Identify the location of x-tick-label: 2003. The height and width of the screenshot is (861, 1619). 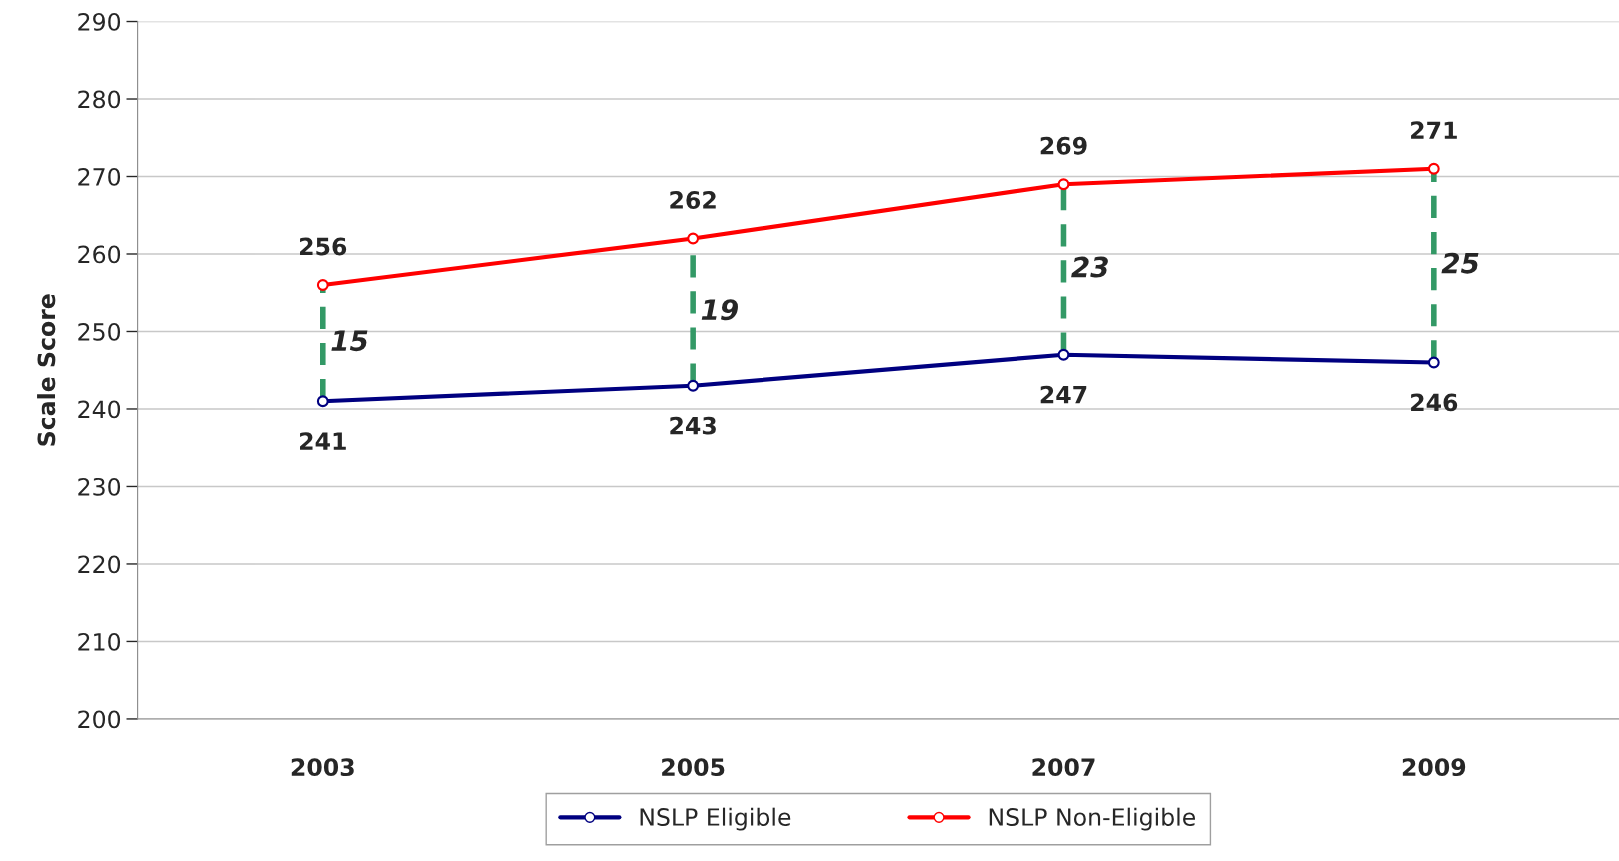
(322, 767).